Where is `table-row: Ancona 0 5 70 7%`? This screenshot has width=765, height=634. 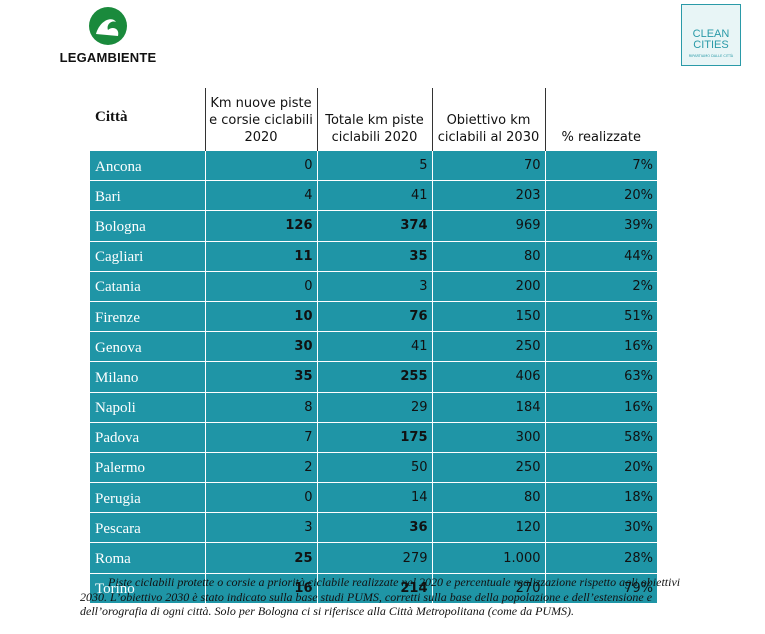
table-row: Ancona 0 5 70 7% is located at coordinates (373, 165).